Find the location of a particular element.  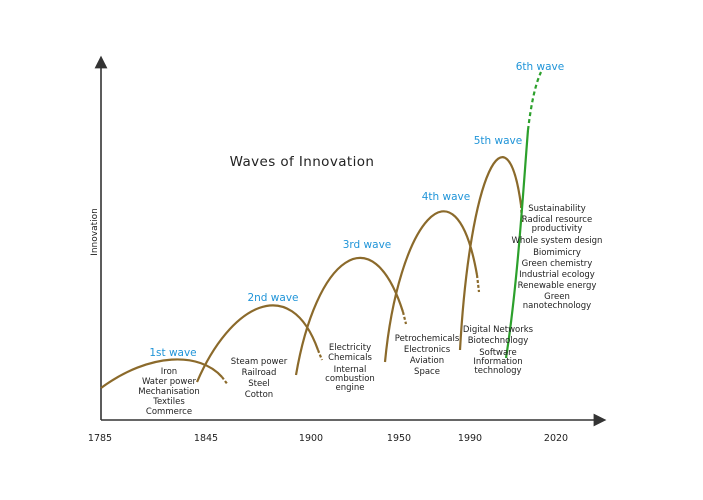

wave-curve-6-dashed is located at coordinates (534, 101).